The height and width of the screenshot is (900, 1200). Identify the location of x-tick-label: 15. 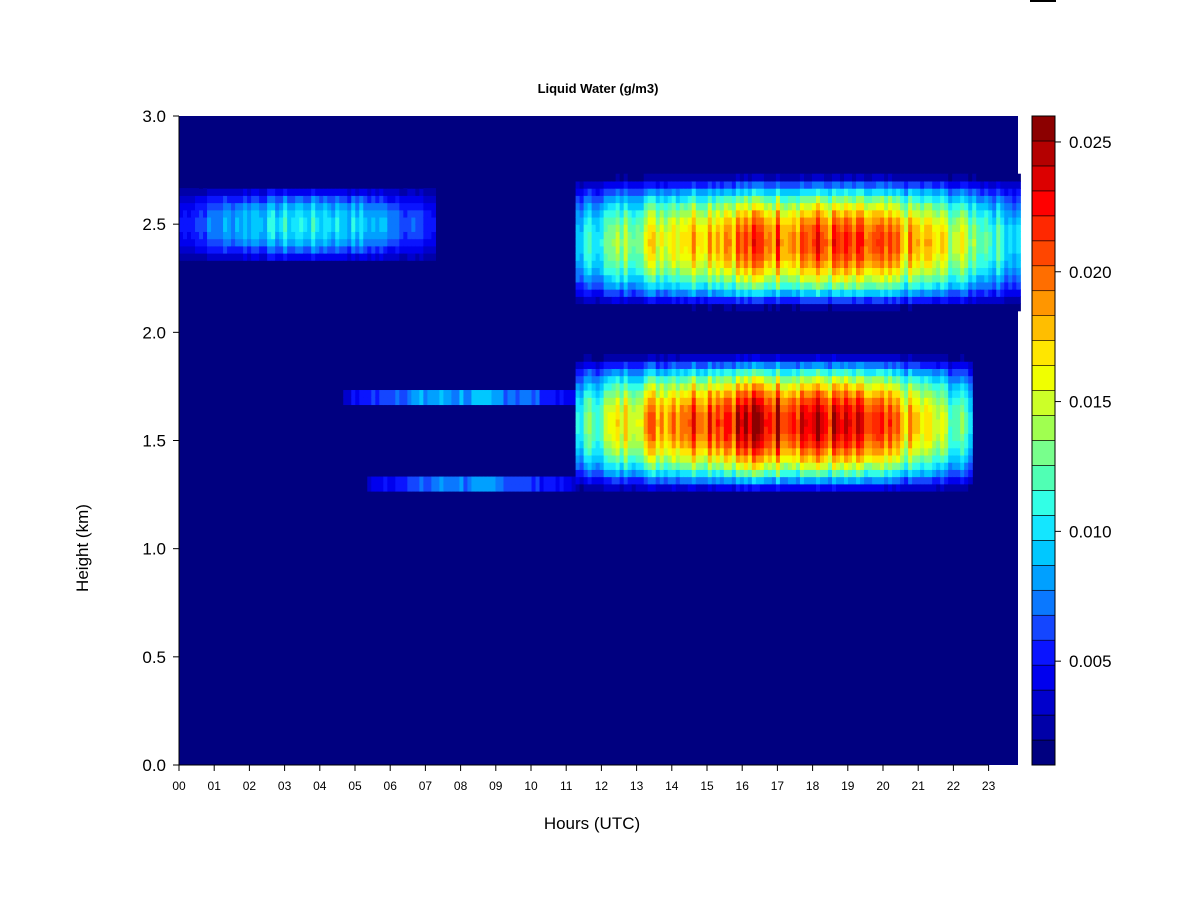
(707, 786).